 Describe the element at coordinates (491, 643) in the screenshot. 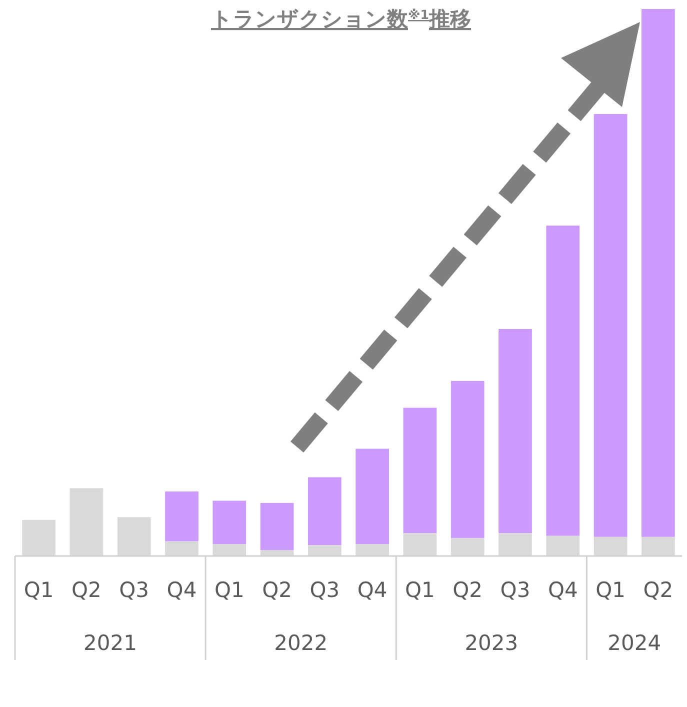

I see `text: 2023` at that location.